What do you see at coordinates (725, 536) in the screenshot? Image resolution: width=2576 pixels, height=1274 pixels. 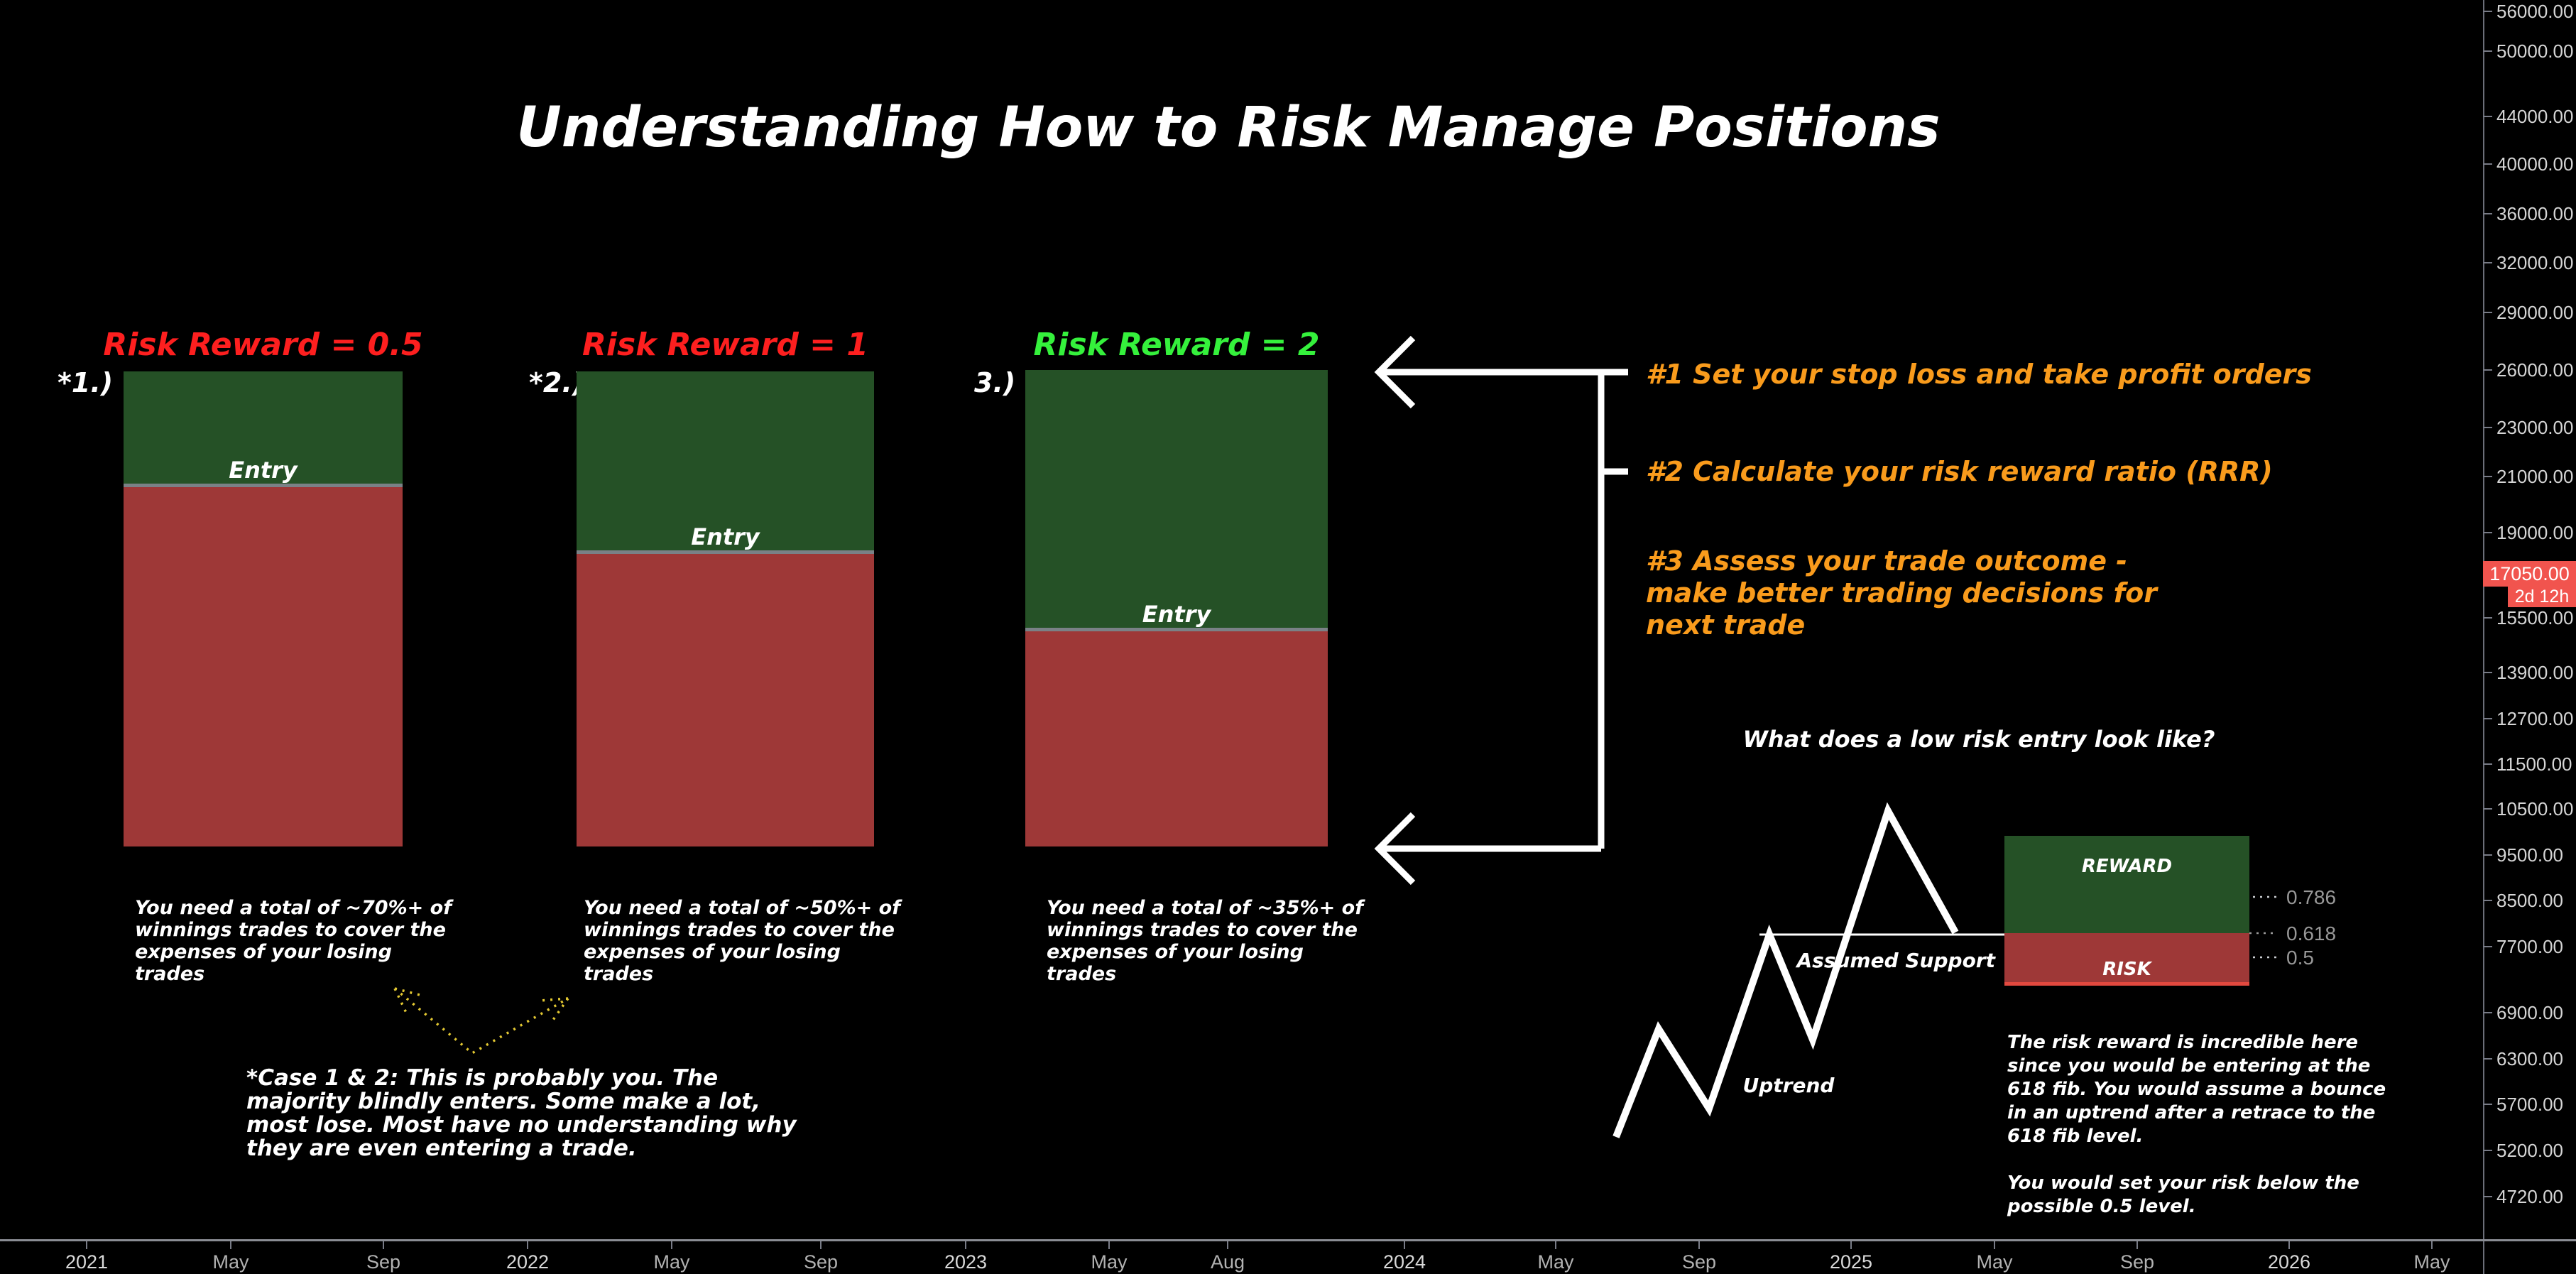 I see `entry-label: Entry` at bounding box center [725, 536].